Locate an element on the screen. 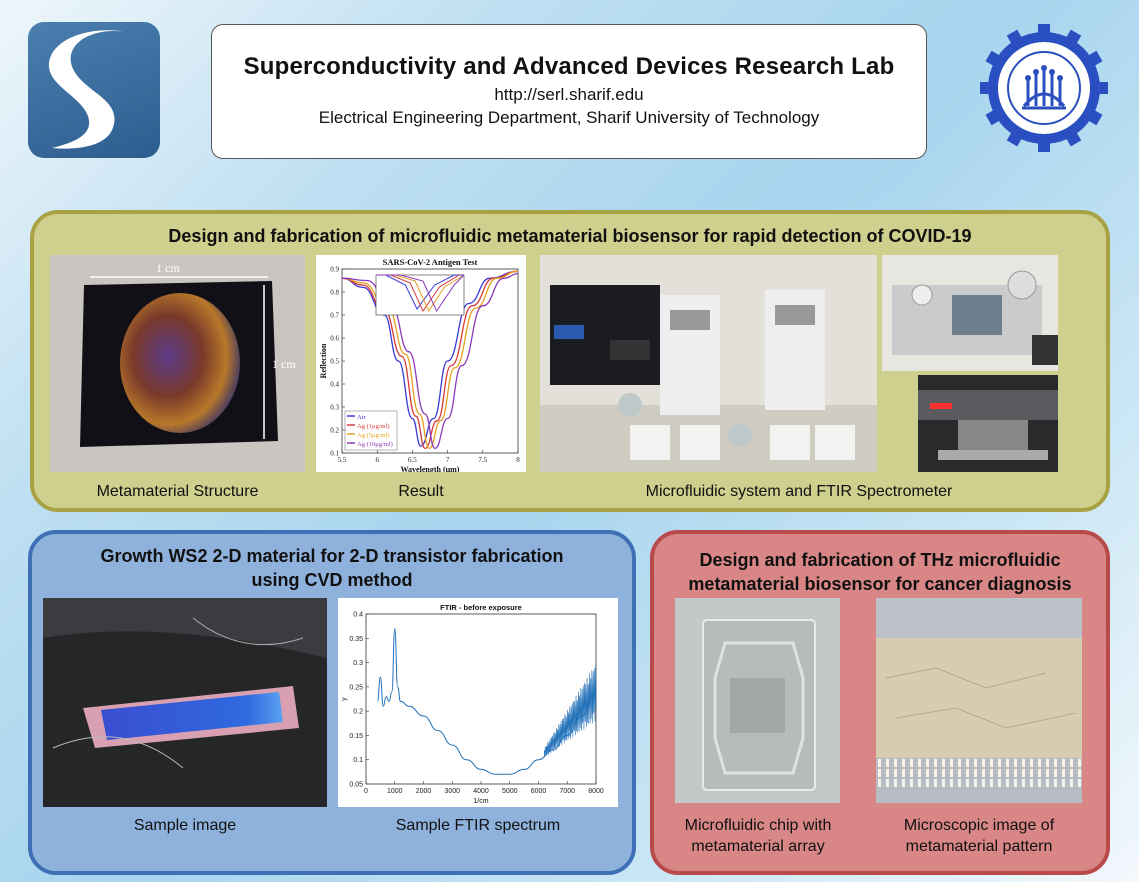 This screenshot has width=1139, height=882. ws2-sample-caption: Sample image is located at coordinates (185, 825).